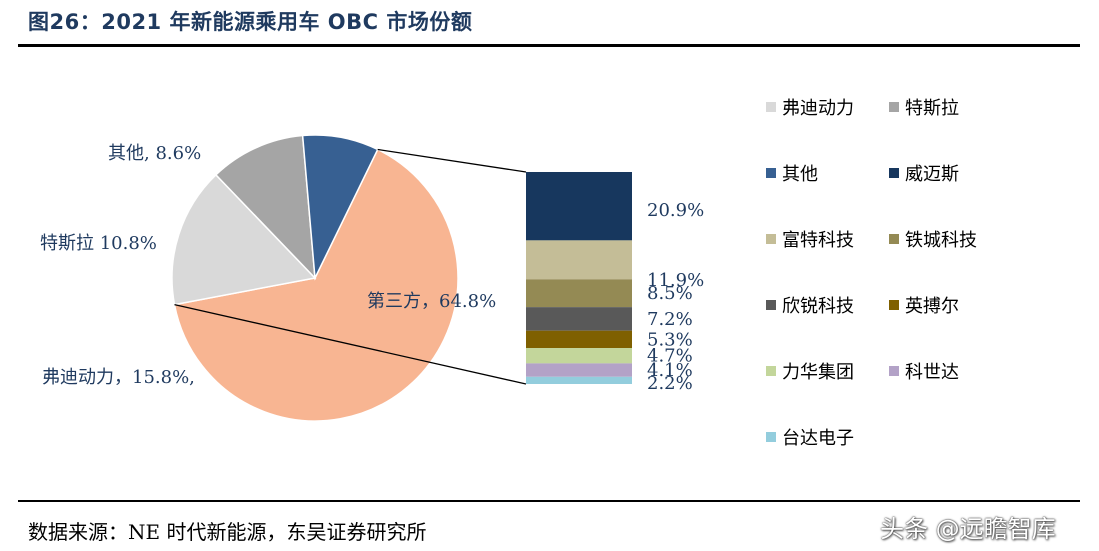  What do you see at coordinates (670, 356) in the screenshot?
I see `bar-label-5: 4.7%` at bounding box center [670, 356].